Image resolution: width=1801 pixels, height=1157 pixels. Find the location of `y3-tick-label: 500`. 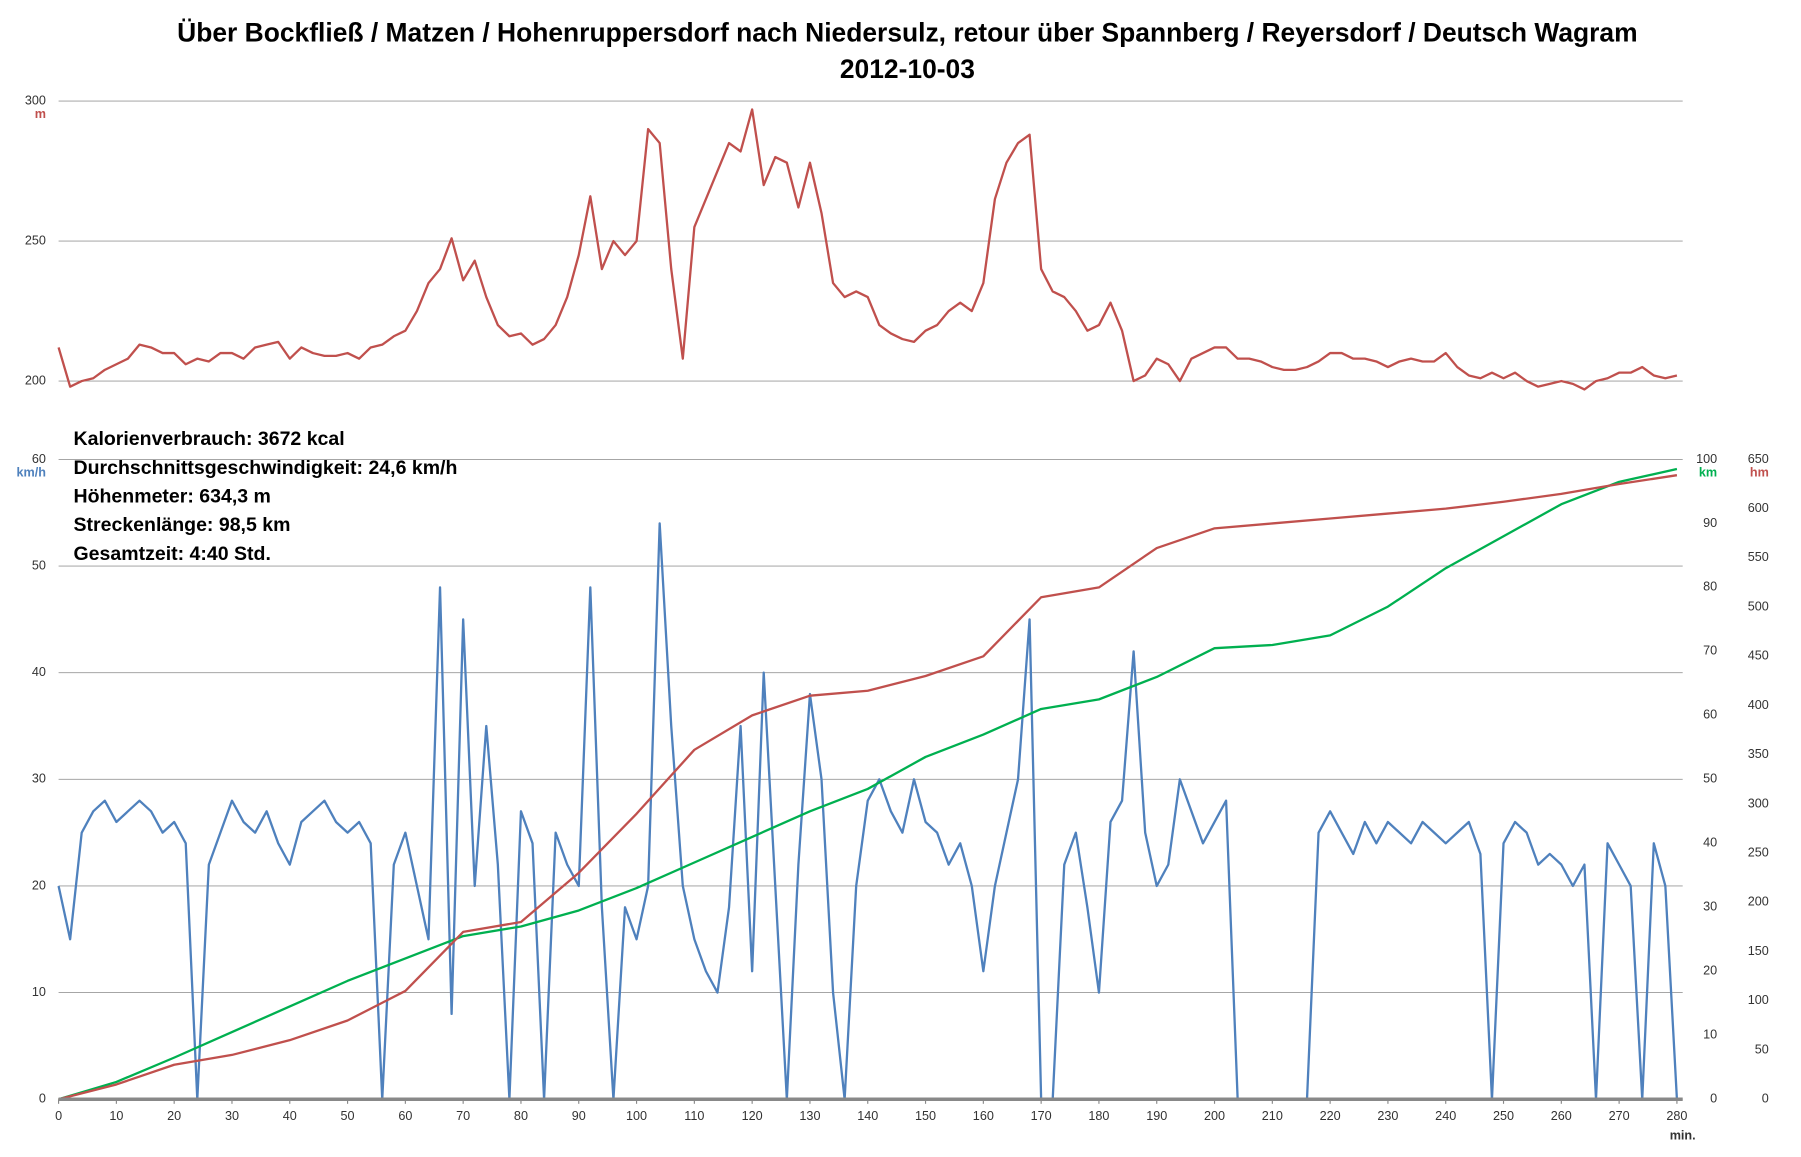

y3-tick-label: 500 is located at coordinates (1758, 606).